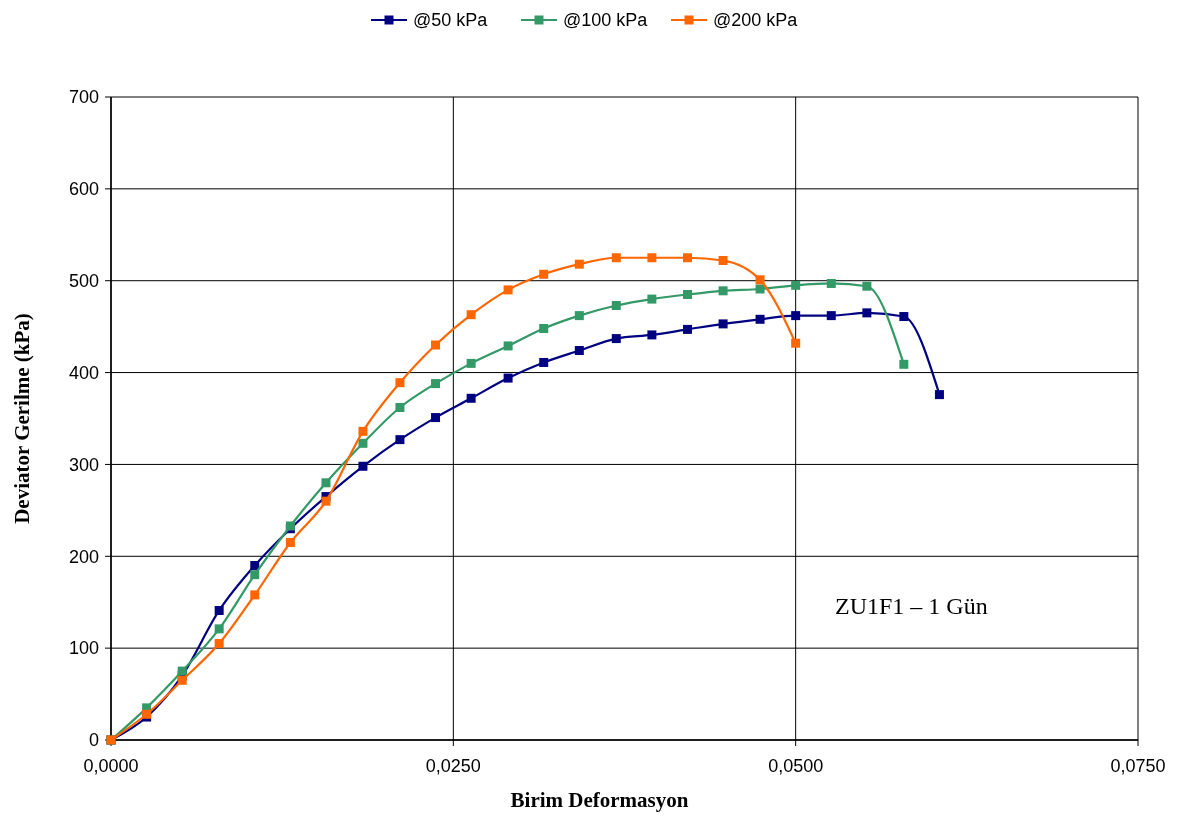  I want to click on y-tick-label: 300, so click(83, 464).